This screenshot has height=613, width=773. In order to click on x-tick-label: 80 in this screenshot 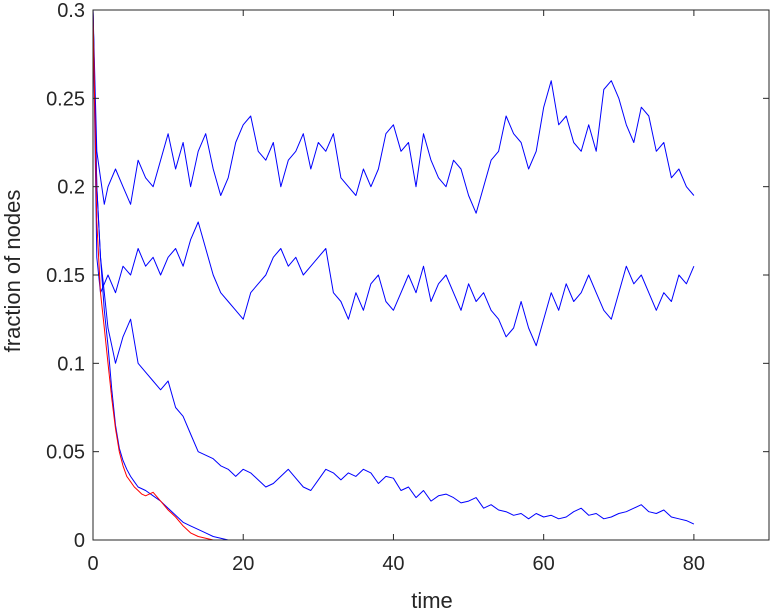, I will do `click(694, 564)`.